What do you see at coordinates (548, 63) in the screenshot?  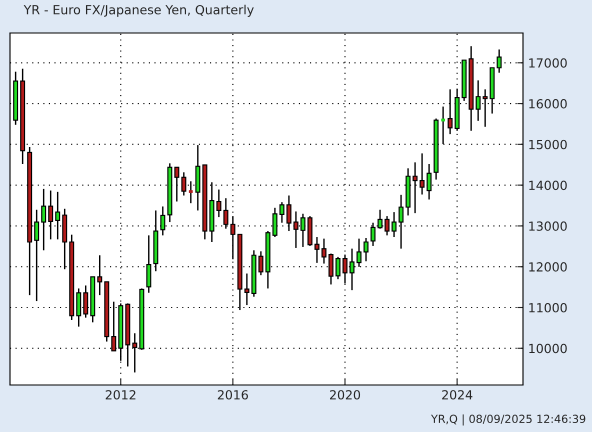 I see `y-tick-label: 17000` at bounding box center [548, 63].